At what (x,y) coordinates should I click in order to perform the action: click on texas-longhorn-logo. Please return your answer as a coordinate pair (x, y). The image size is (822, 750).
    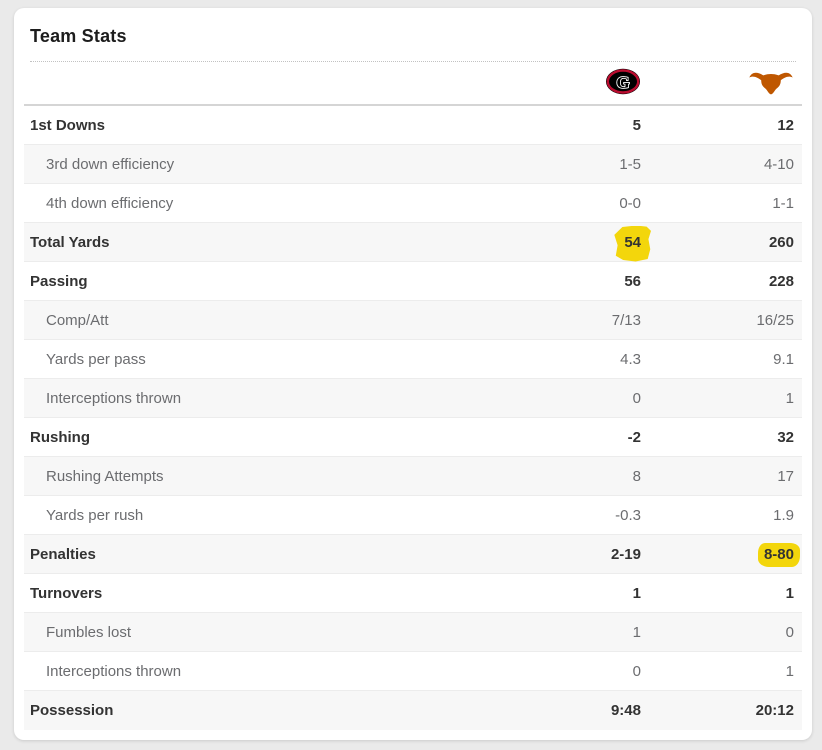
    Looking at the image, I should click on (771, 83).